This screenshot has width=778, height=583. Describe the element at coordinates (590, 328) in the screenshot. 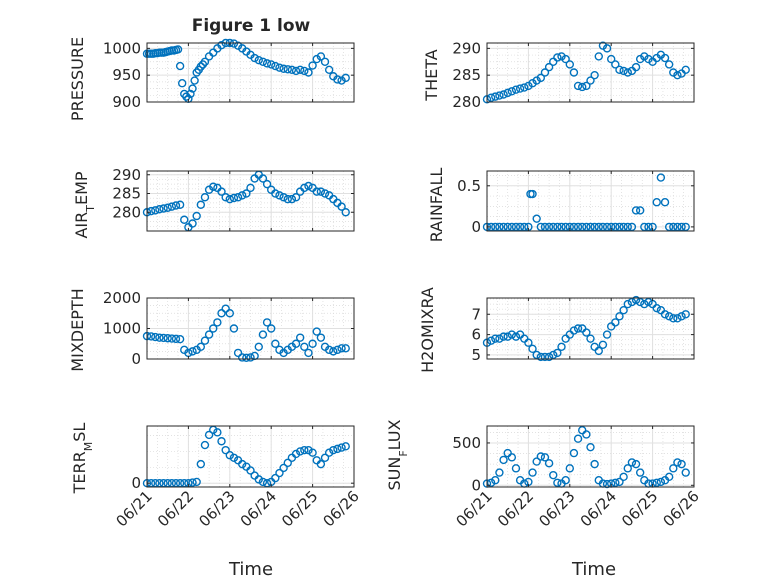

I see `axes-box` at that location.